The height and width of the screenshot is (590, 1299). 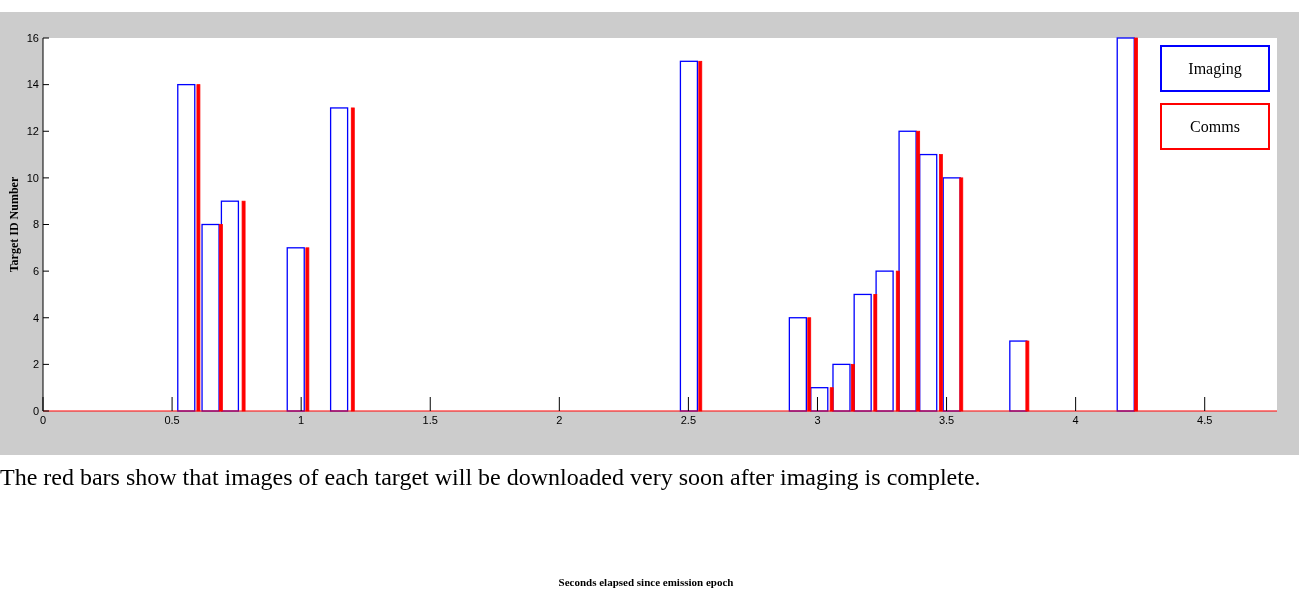 I want to click on y-tick-label: 10, so click(x=32, y=177).